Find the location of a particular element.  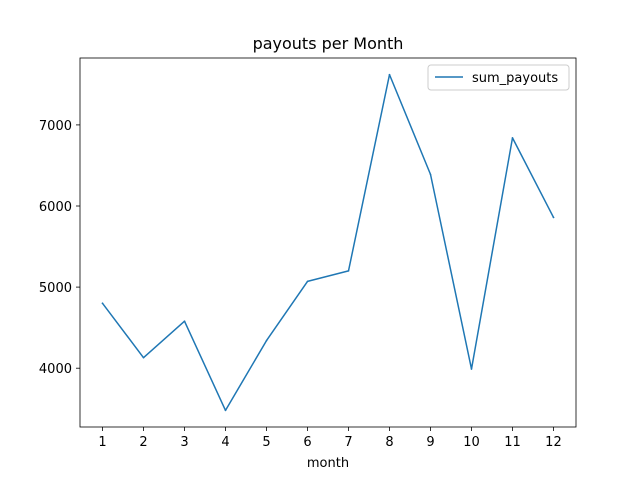

x-tick-label: 3 is located at coordinates (184, 442).